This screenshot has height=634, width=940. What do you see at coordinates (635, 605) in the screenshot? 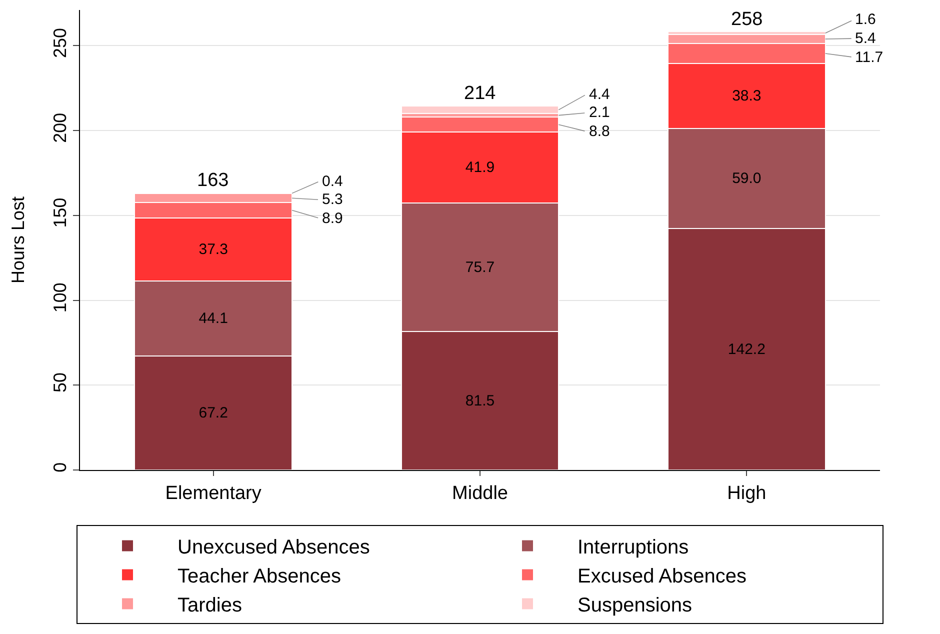
I see `legend-label: Suspensions` at bounding box center [635, 605].